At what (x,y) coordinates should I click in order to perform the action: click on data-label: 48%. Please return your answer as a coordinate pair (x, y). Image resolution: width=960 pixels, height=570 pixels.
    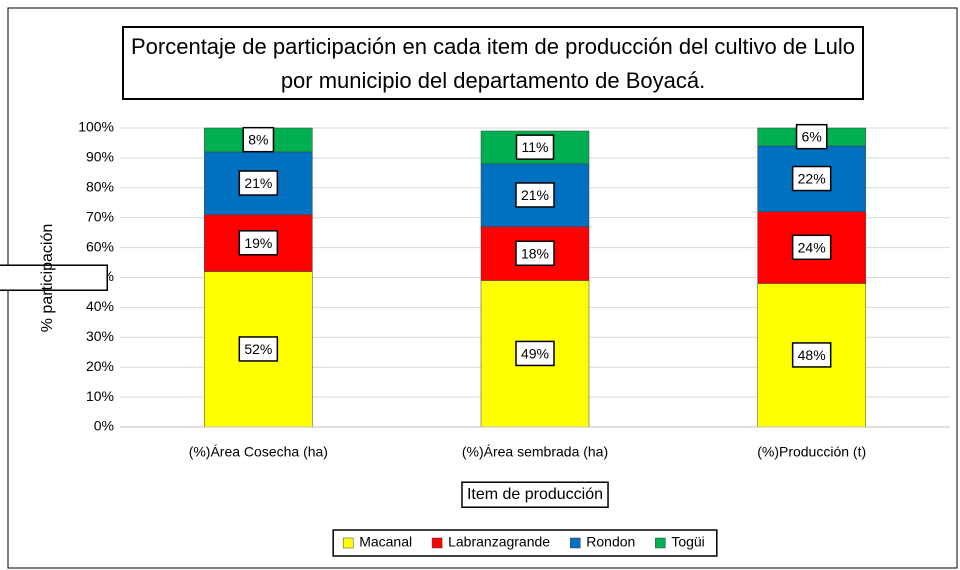
    Looking at the image, I should click on (812, 355).